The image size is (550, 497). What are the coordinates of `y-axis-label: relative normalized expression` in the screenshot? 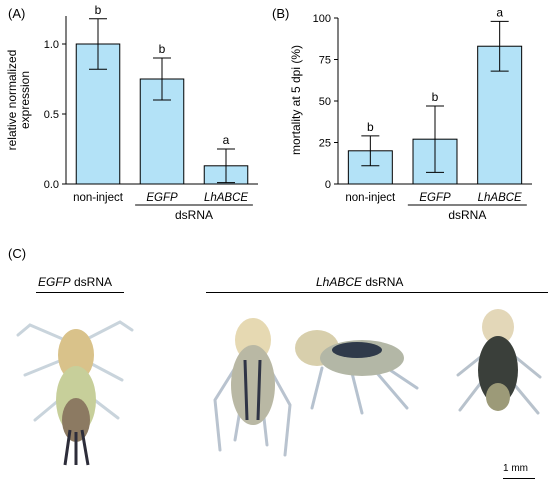 It's located at (18, 100).